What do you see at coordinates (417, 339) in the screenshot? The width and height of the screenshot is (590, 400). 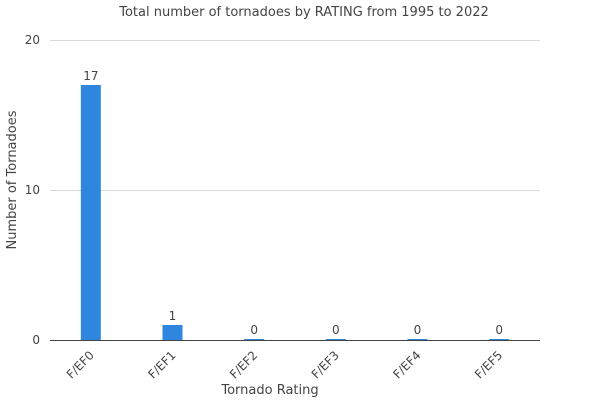 I see `bar-f-ef4` at bounding box center [417, 339].